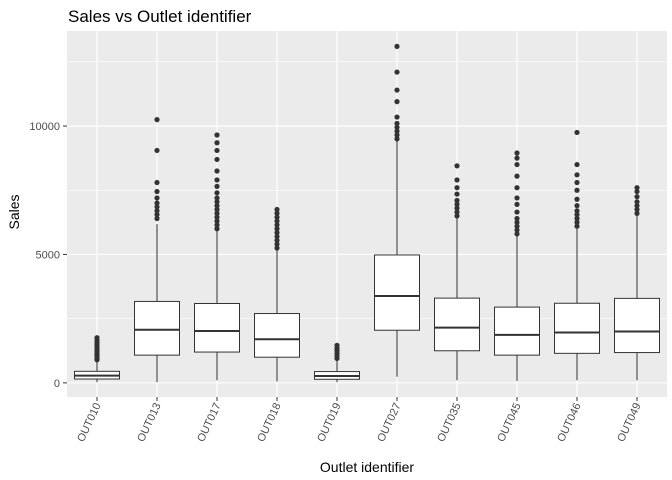  What do you see at coordinates (89, 422) in the screenshot?
I see `x-tick-label: OUT010` at bounding box center [89, 422].